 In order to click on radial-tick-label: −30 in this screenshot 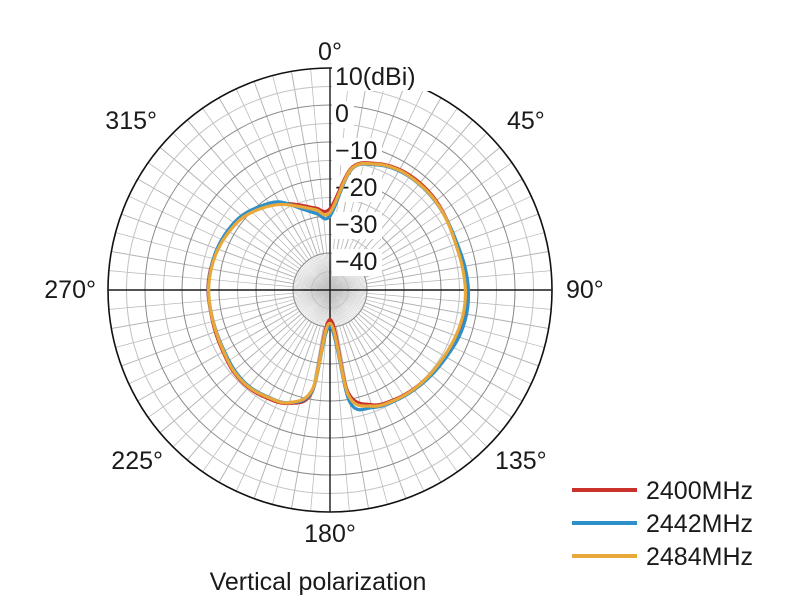, I will do `click(356, 225)`.